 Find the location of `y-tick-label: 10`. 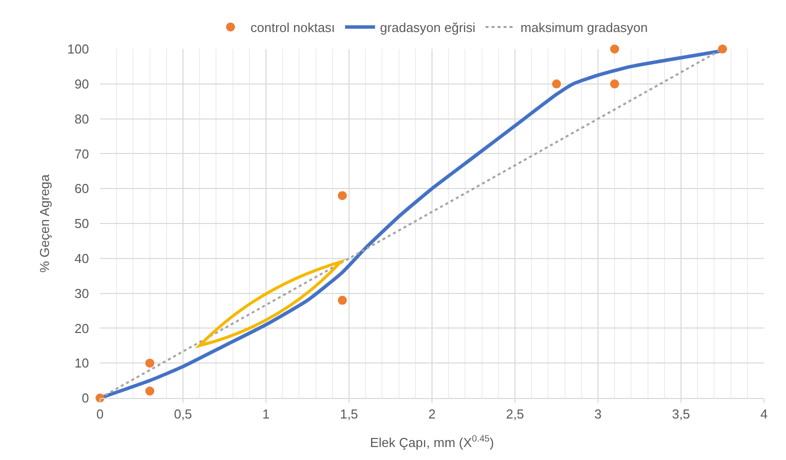

y-tick-label: 10 is located at coordinates (81, 363).